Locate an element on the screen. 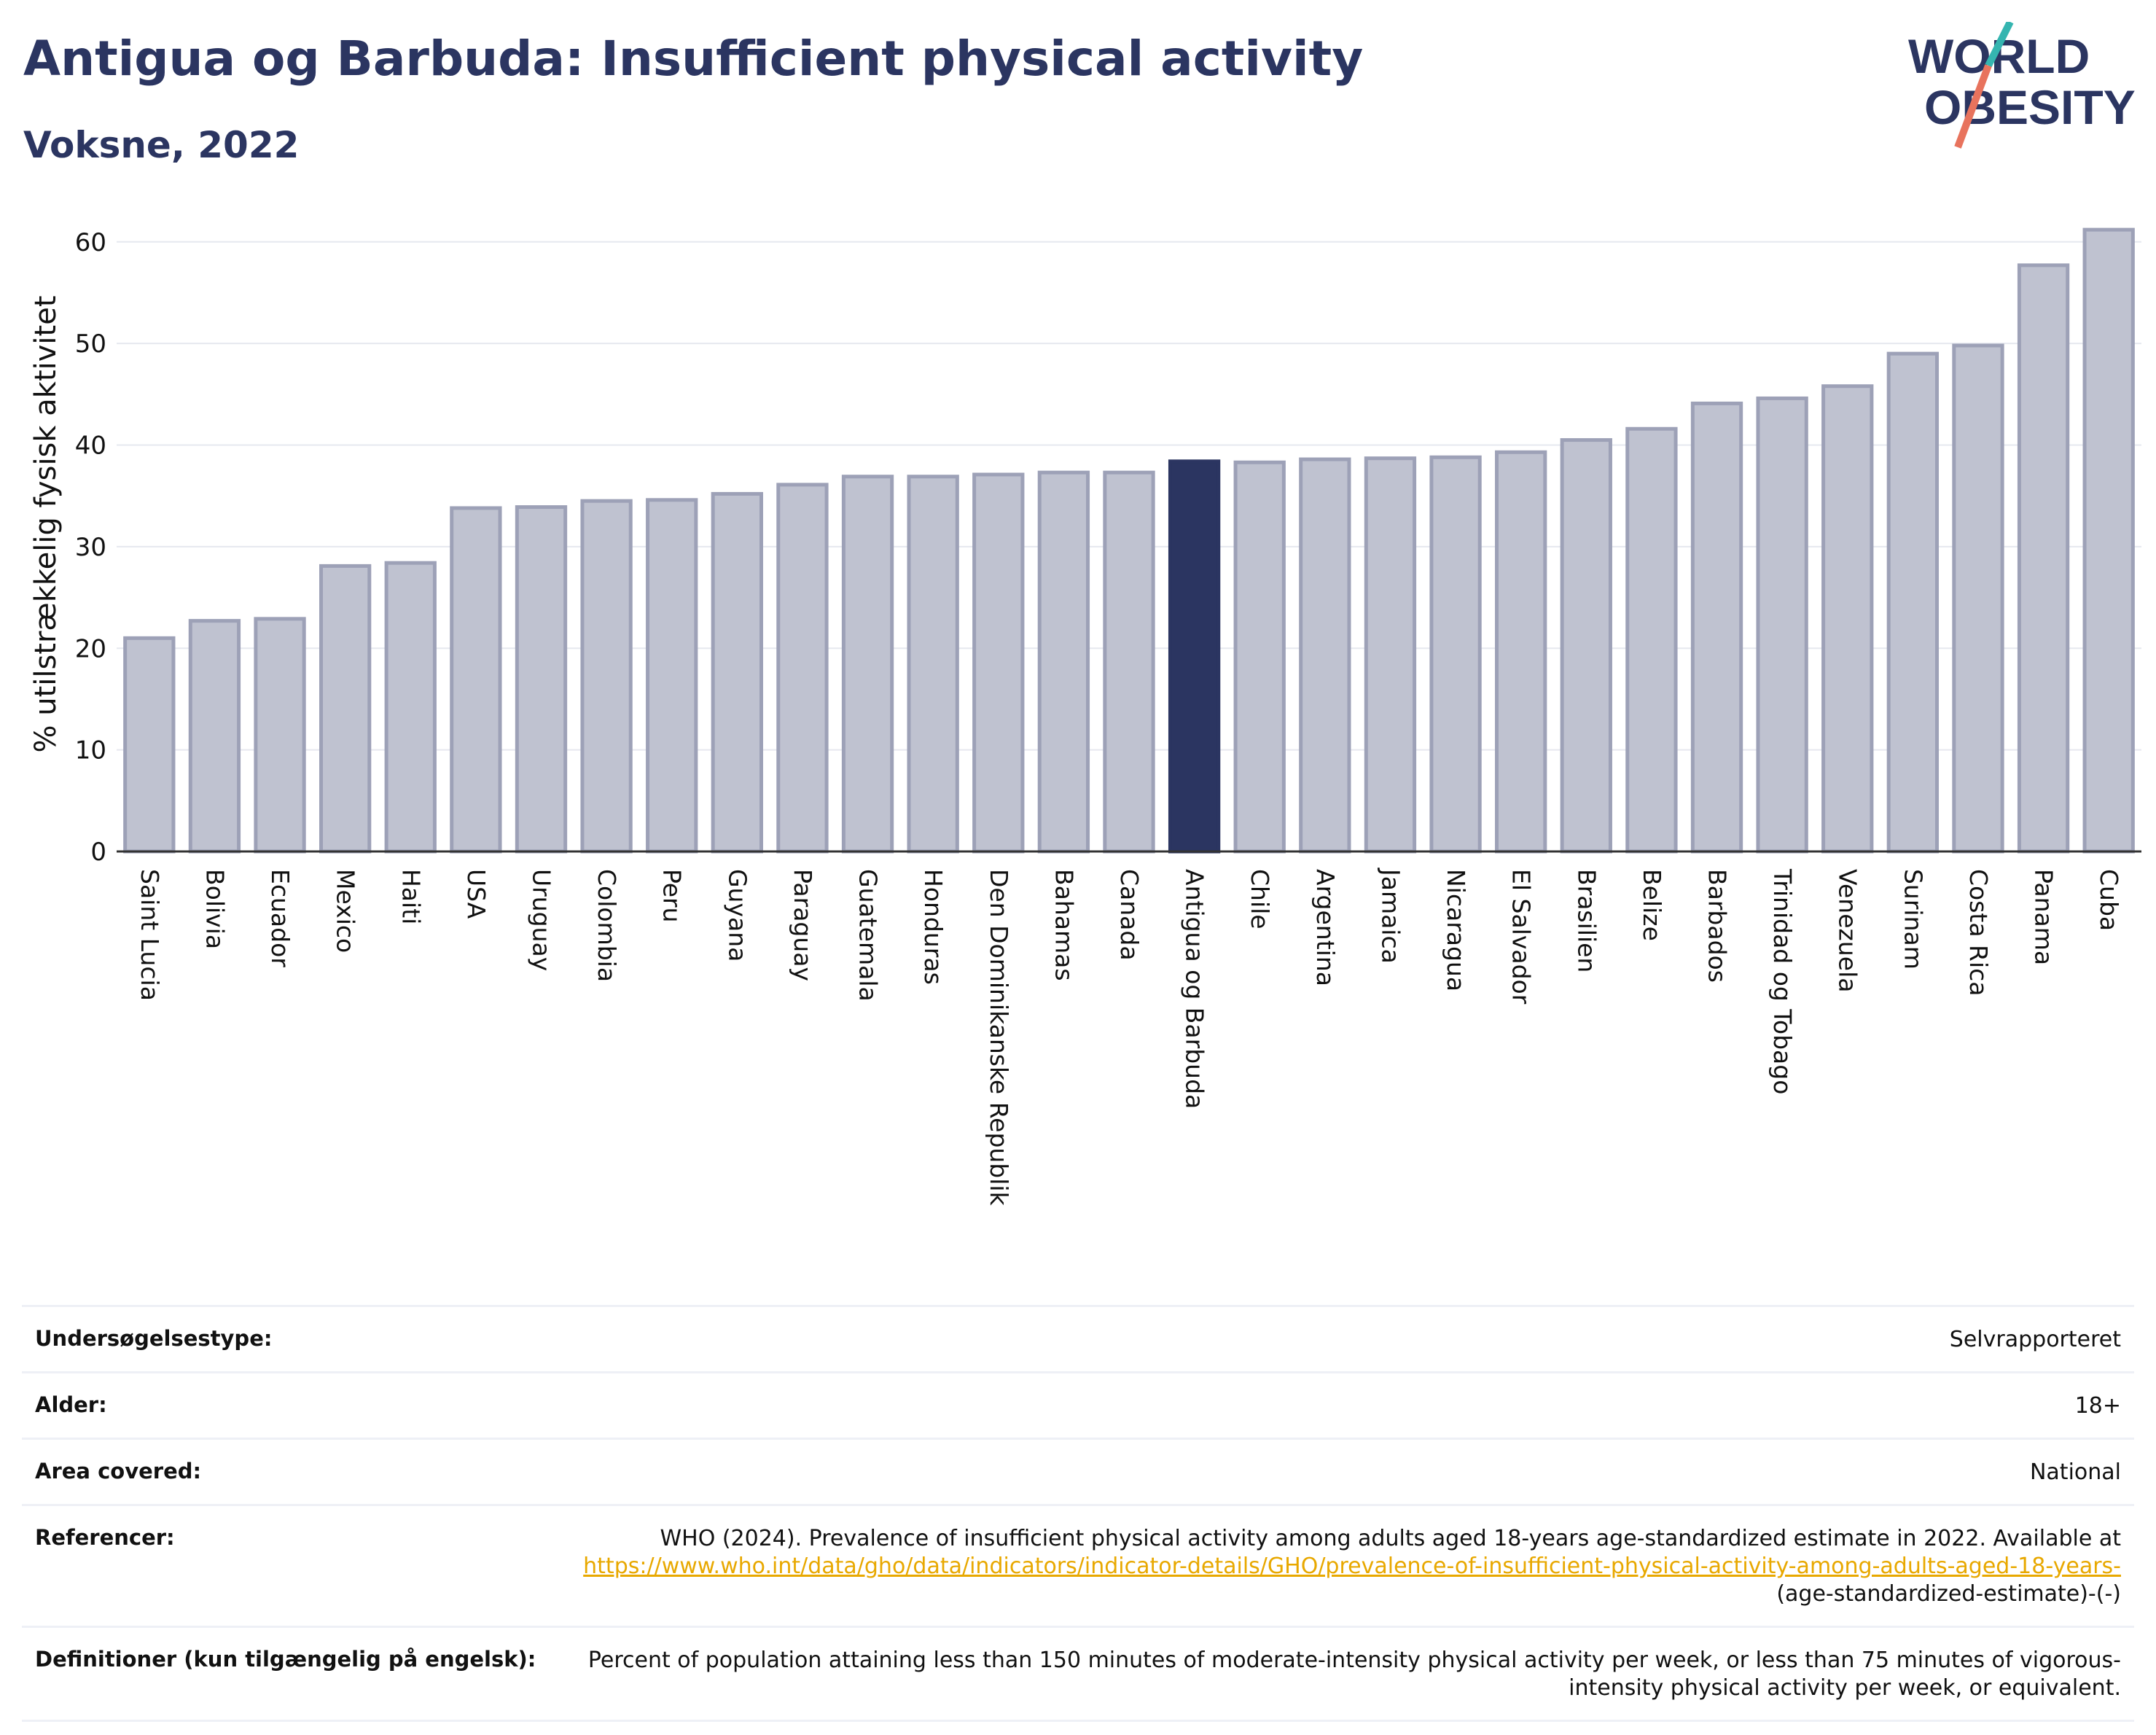  x-tick-label: Cuba is located at coordinates (2109, 900).